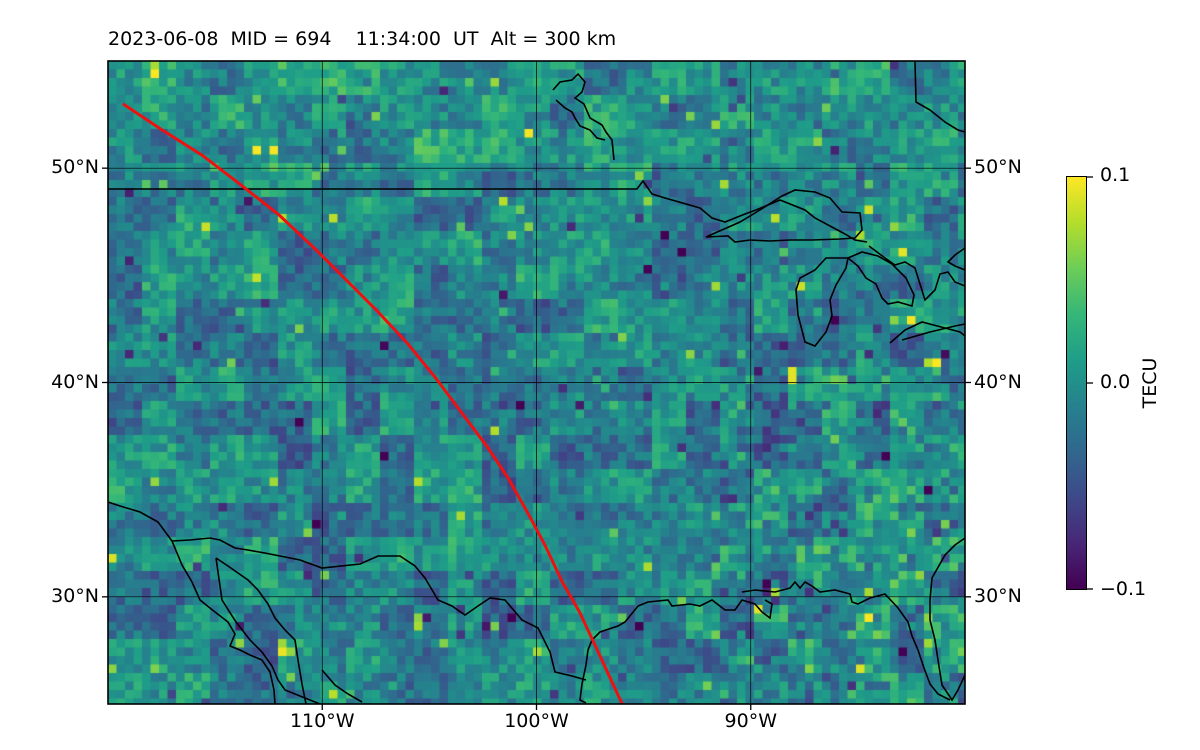 This screenshot has width=1200, height=750. Describe the element at coordinates (998, 595) in the screenshot. I see `lat-label-right: 30°N` at that location.